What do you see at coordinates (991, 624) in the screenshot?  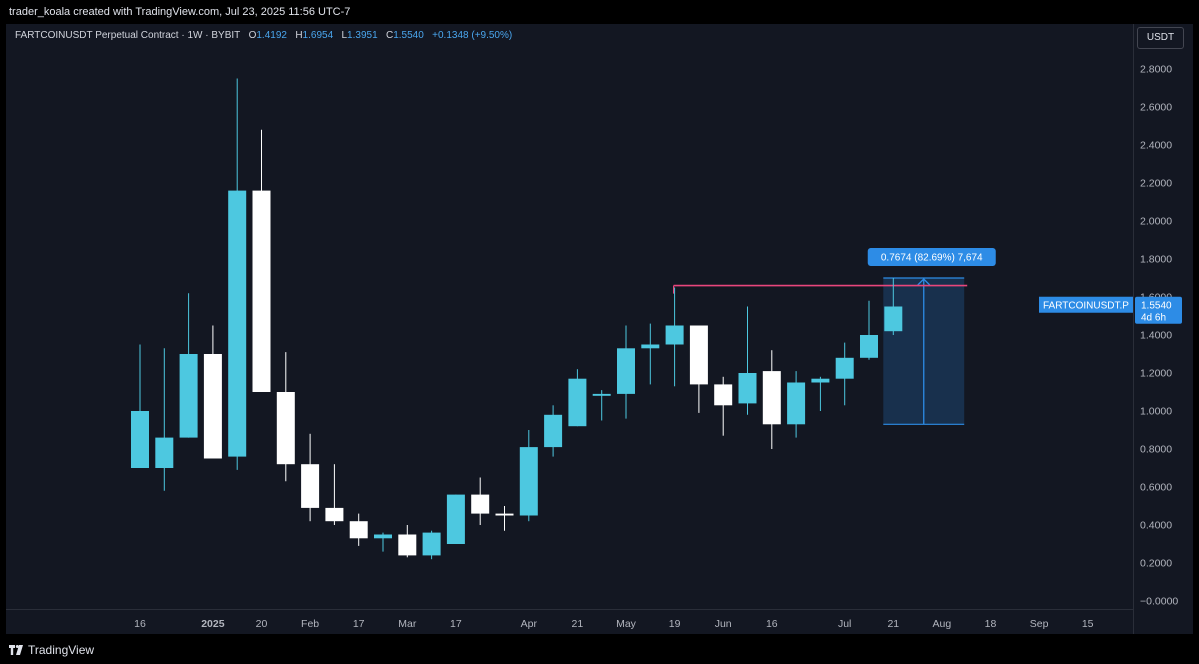 I see `time-tick-label: 18` at bounding box center [991, 624].